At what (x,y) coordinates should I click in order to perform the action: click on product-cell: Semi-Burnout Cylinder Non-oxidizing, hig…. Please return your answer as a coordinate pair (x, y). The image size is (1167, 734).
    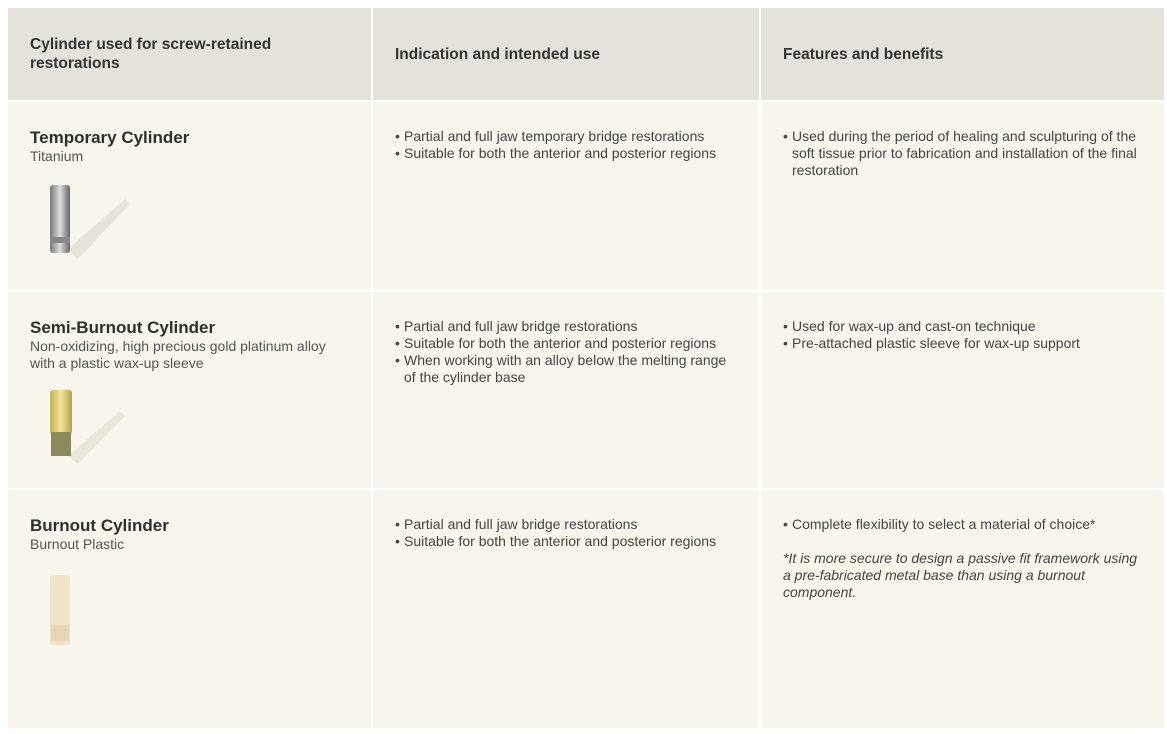
    Looking at the image, I should click on (189, 390).